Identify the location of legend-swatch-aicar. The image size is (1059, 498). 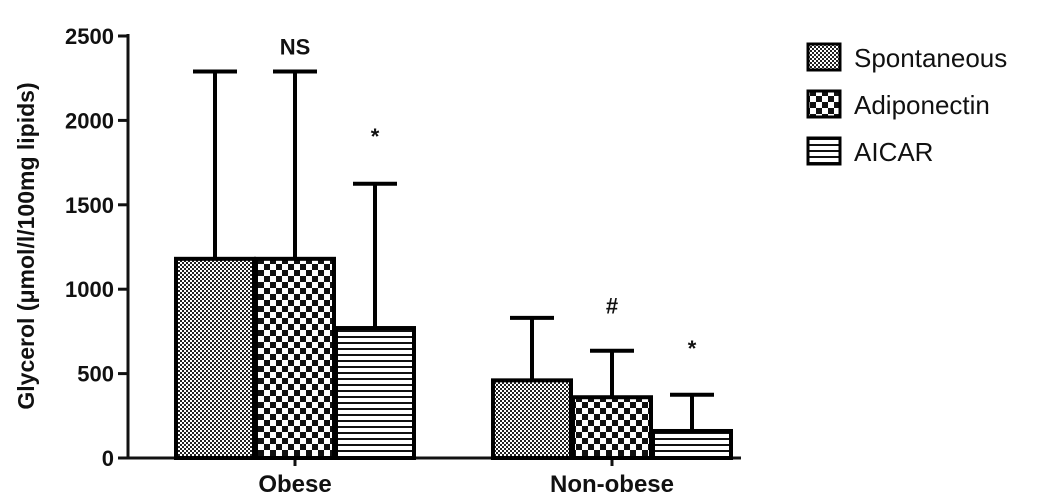
(824, 151).